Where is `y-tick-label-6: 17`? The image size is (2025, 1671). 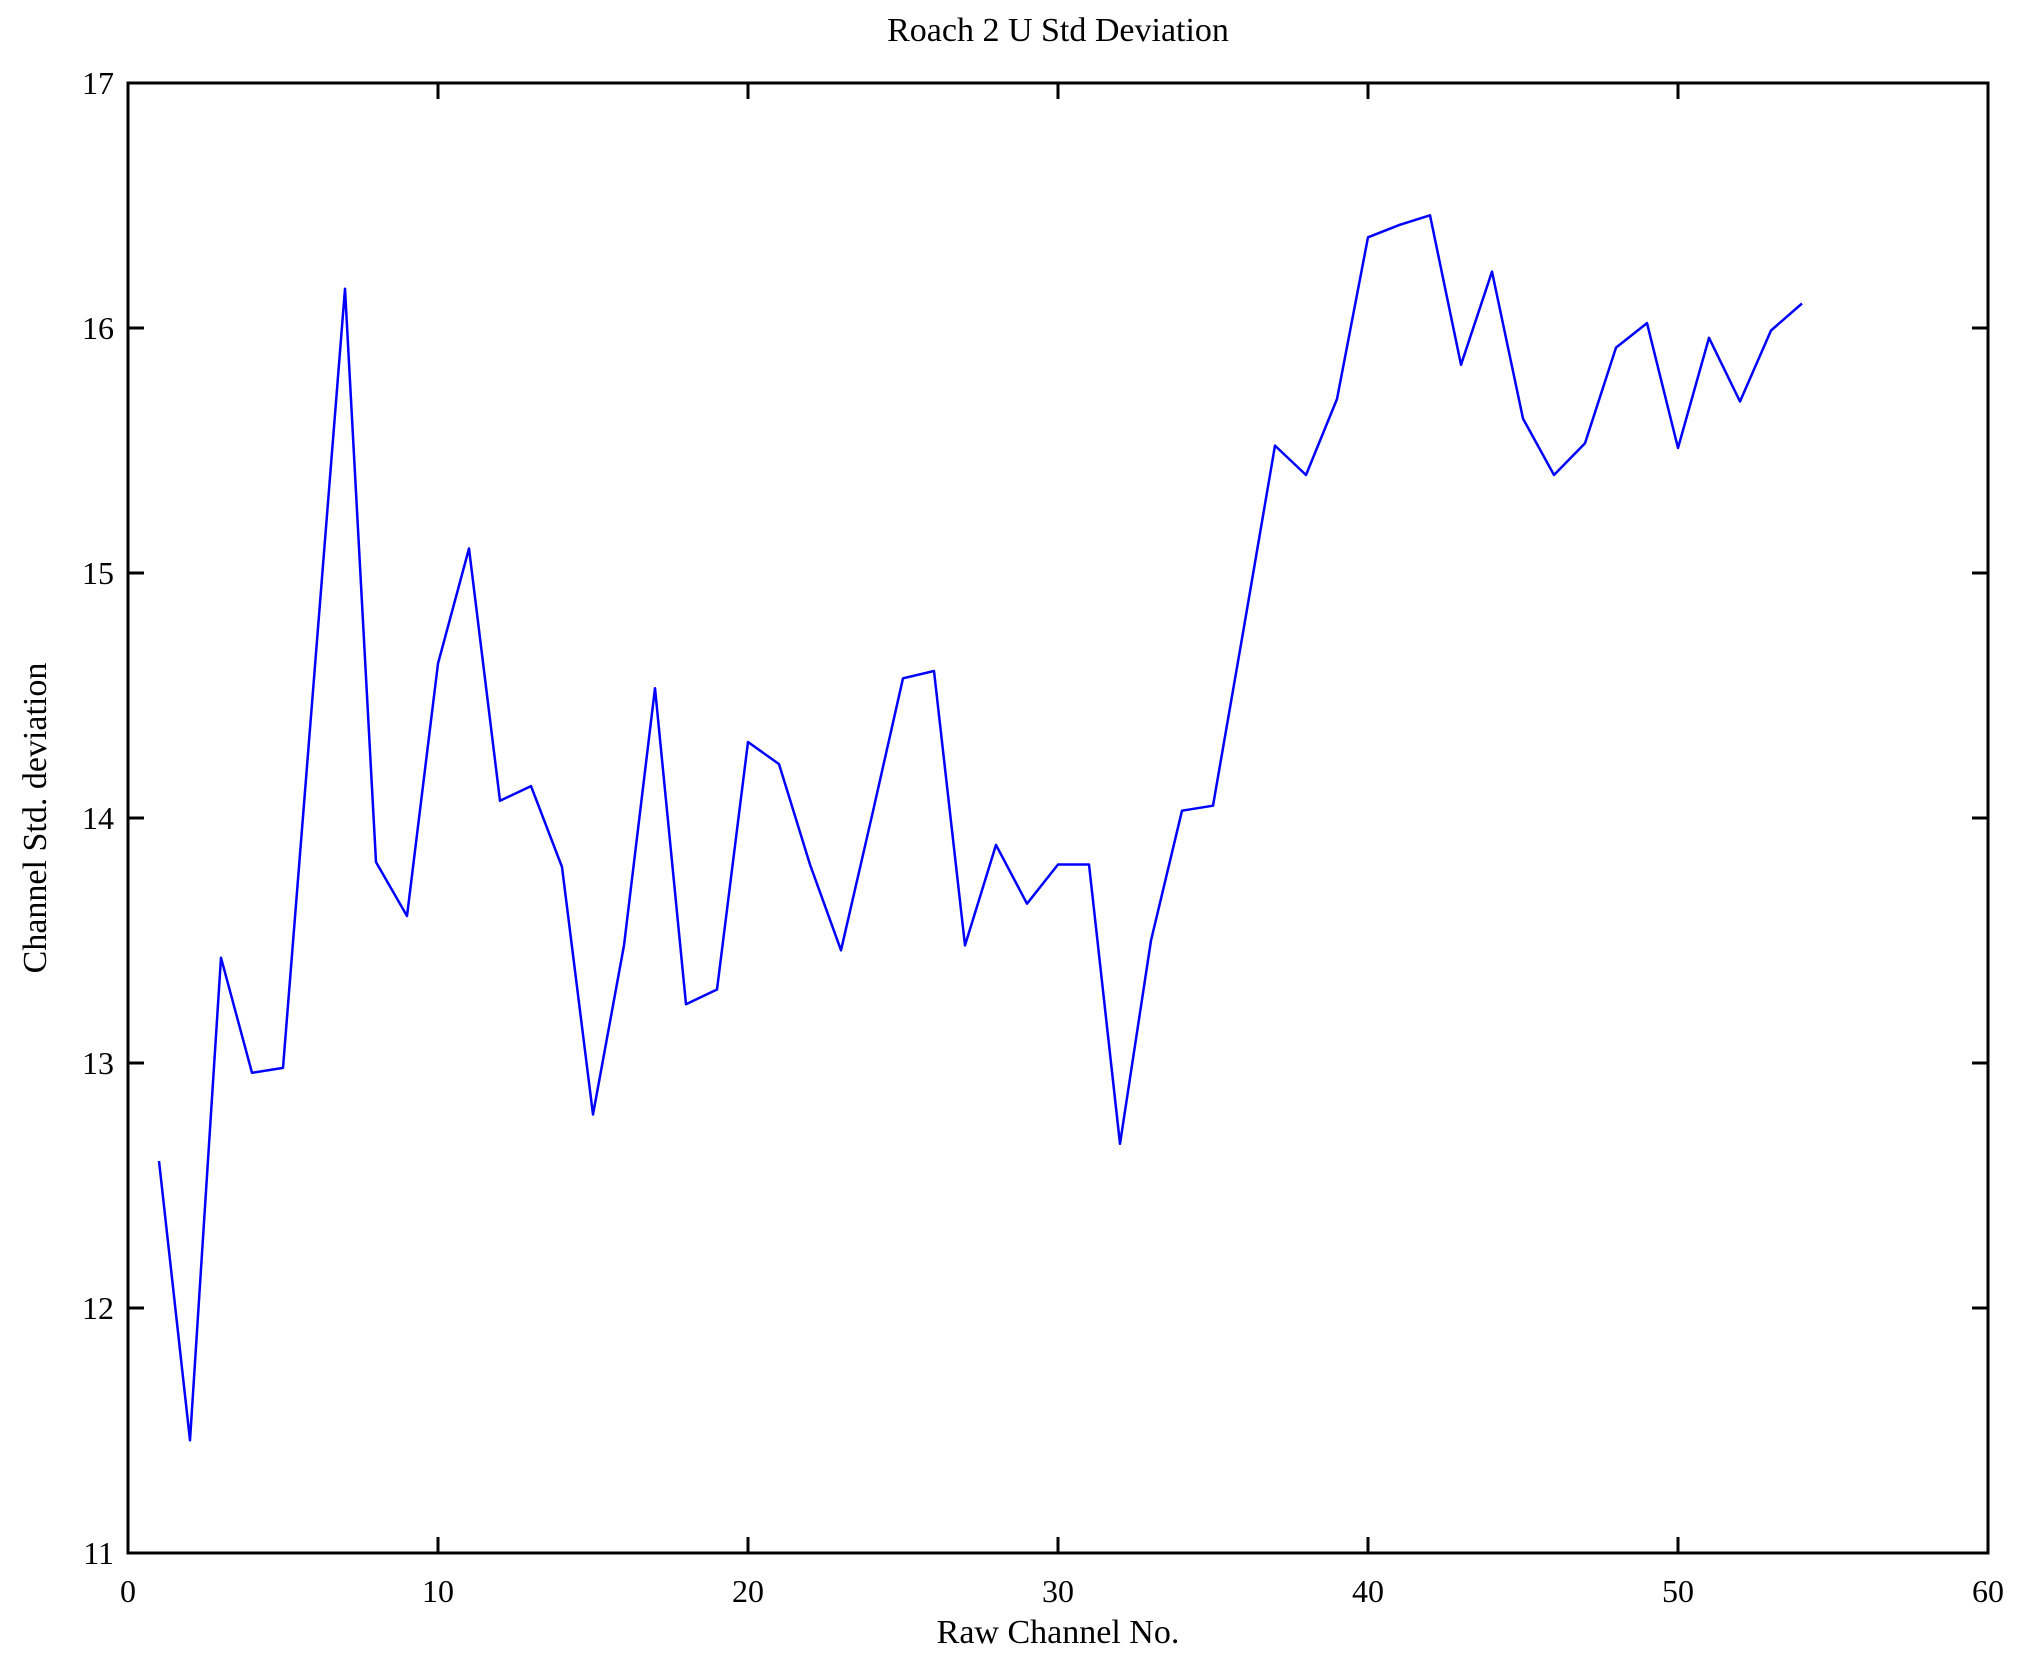
y-tick-label-6: 17 is located at coordinates (98, 83).